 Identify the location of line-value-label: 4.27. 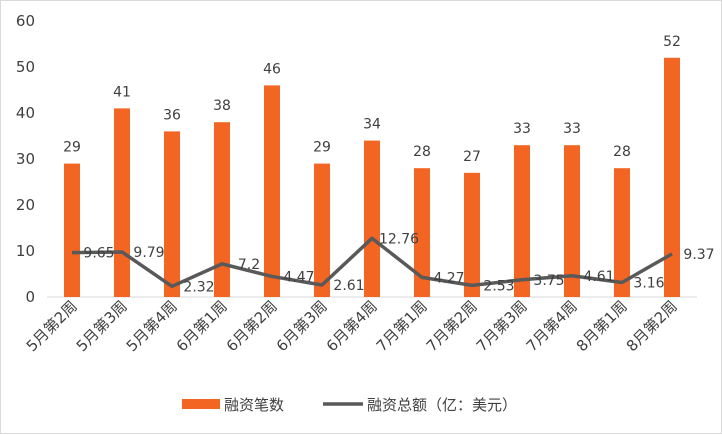
(448, 278).